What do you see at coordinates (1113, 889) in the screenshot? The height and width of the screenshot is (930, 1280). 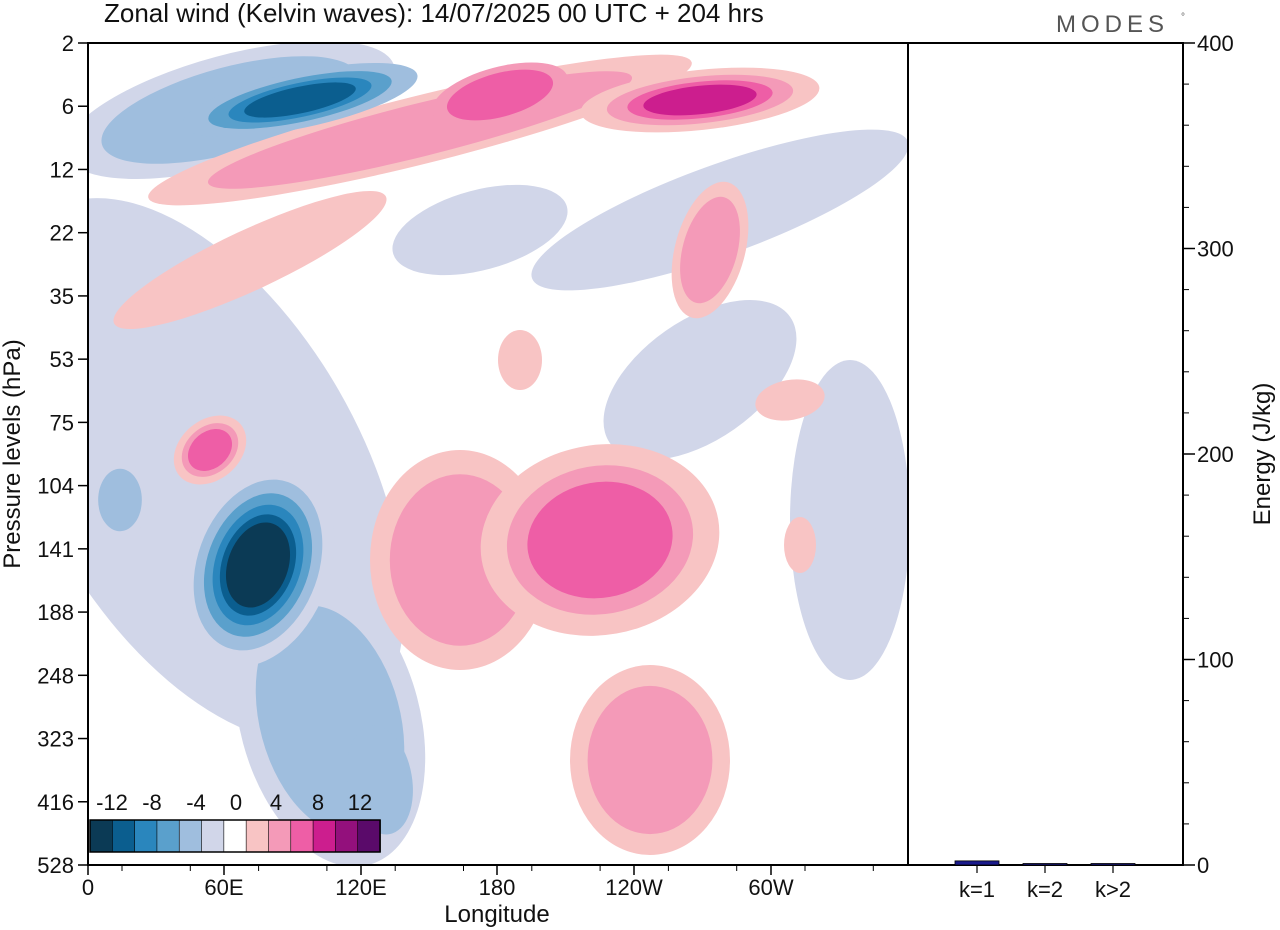 I see `energy-category-label: k>2` at bounding box center [1113, 889].